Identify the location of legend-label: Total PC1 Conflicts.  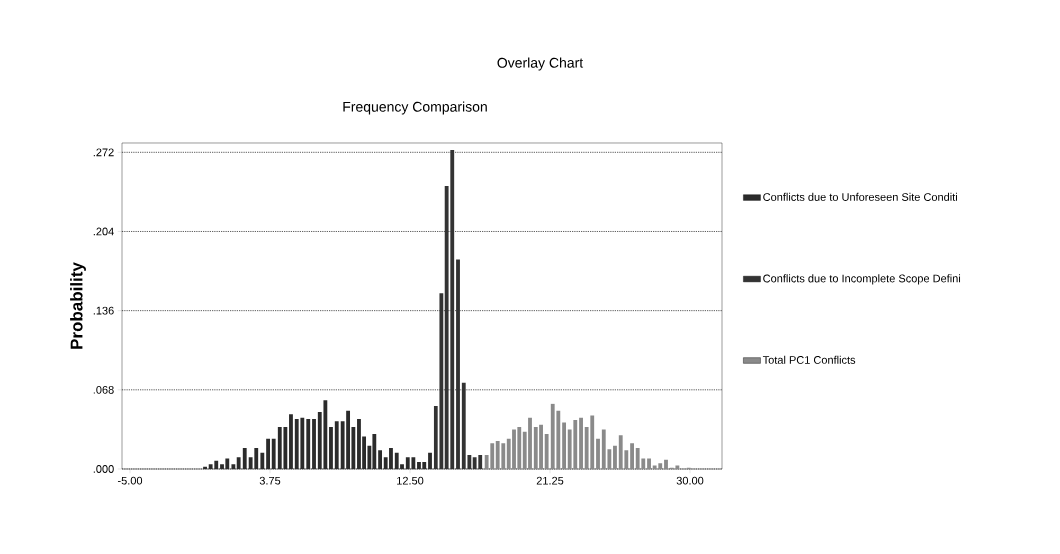
(809, 359).